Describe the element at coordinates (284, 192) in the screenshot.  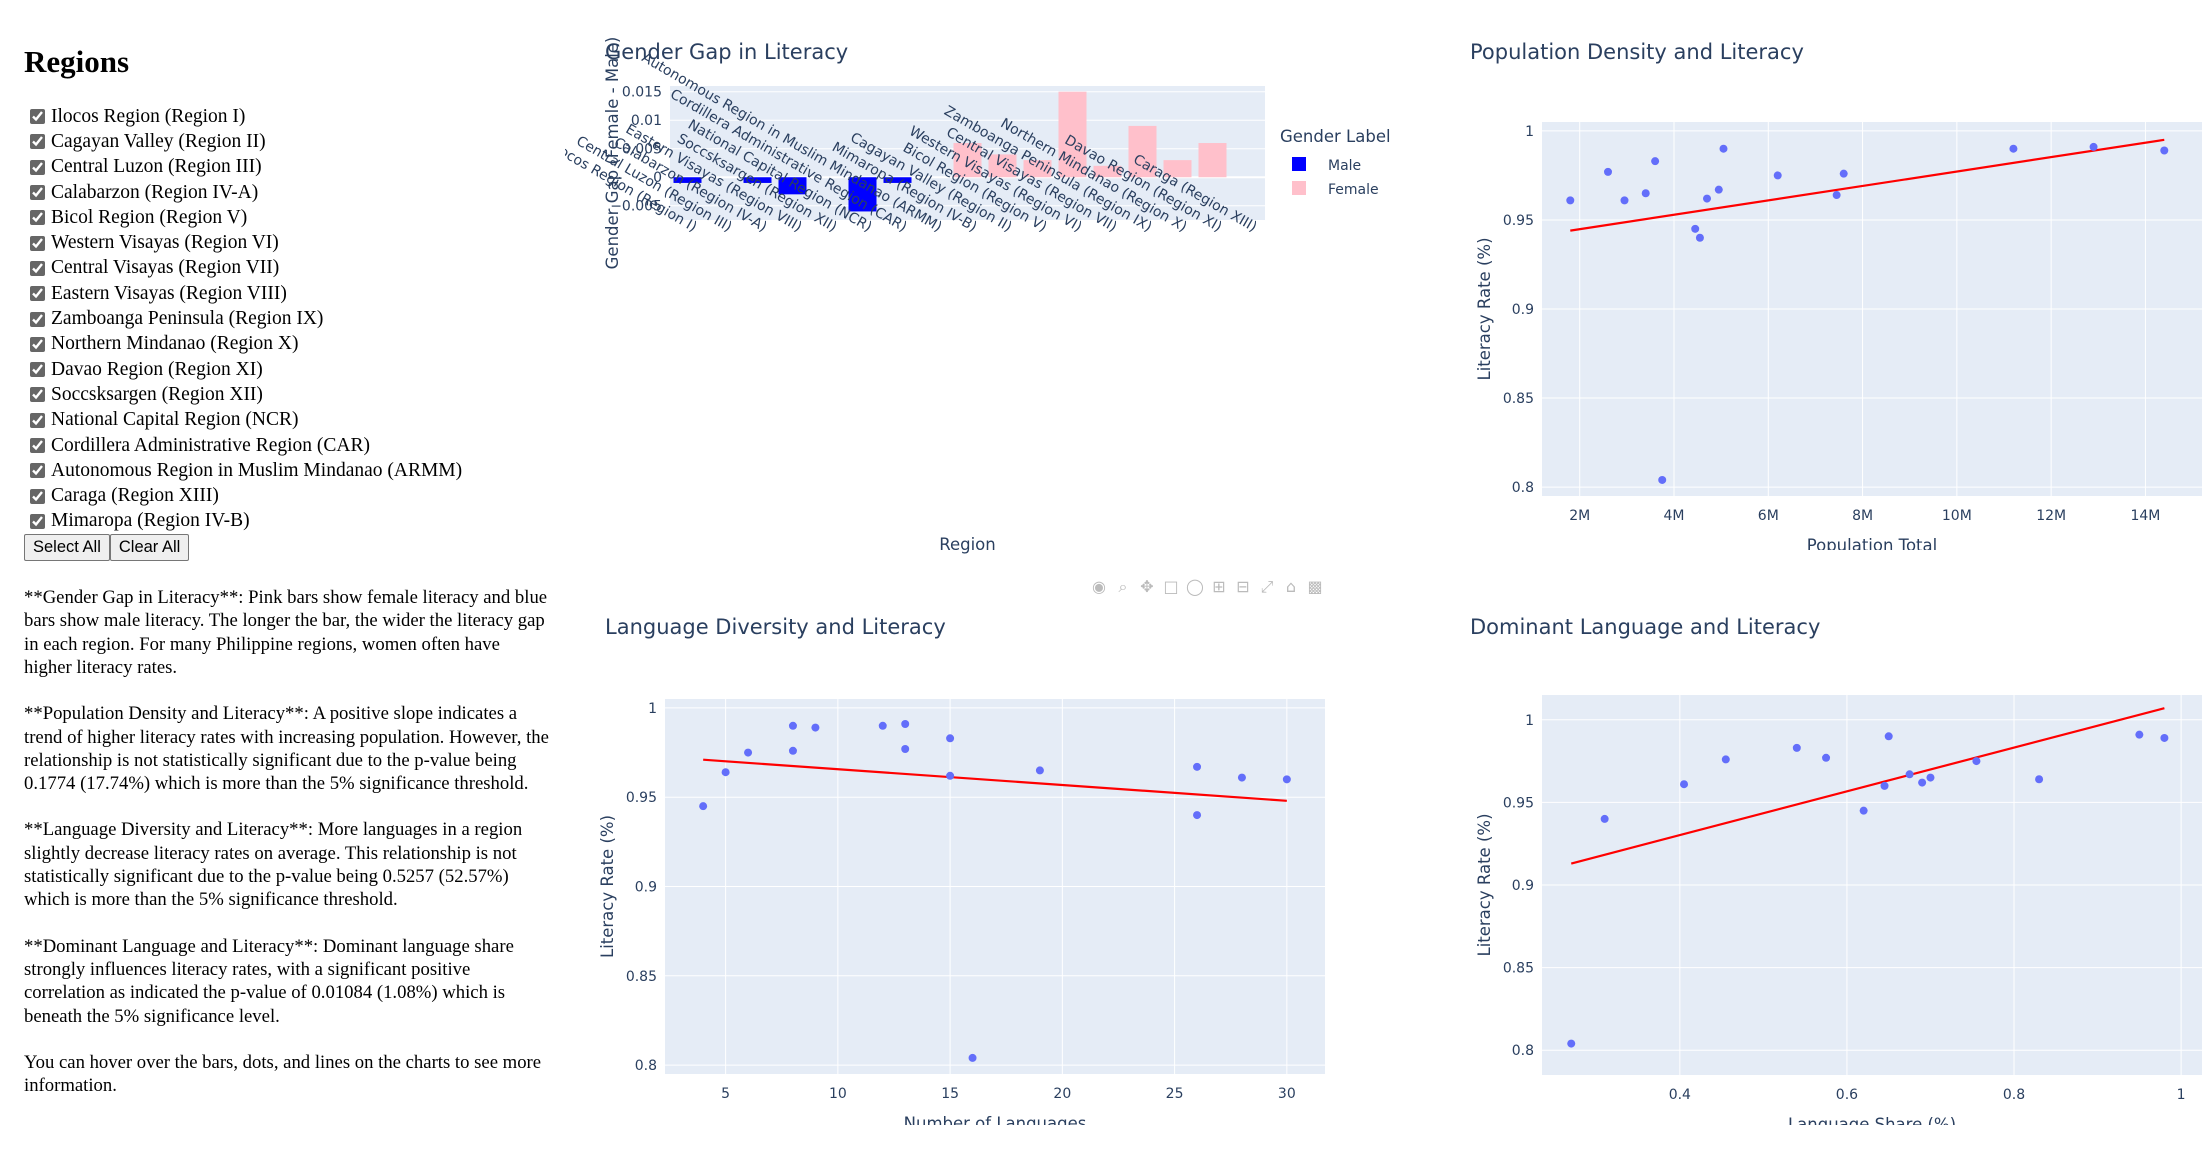
I see `region-option: Calabarzon (Region IV-A)` at that location.